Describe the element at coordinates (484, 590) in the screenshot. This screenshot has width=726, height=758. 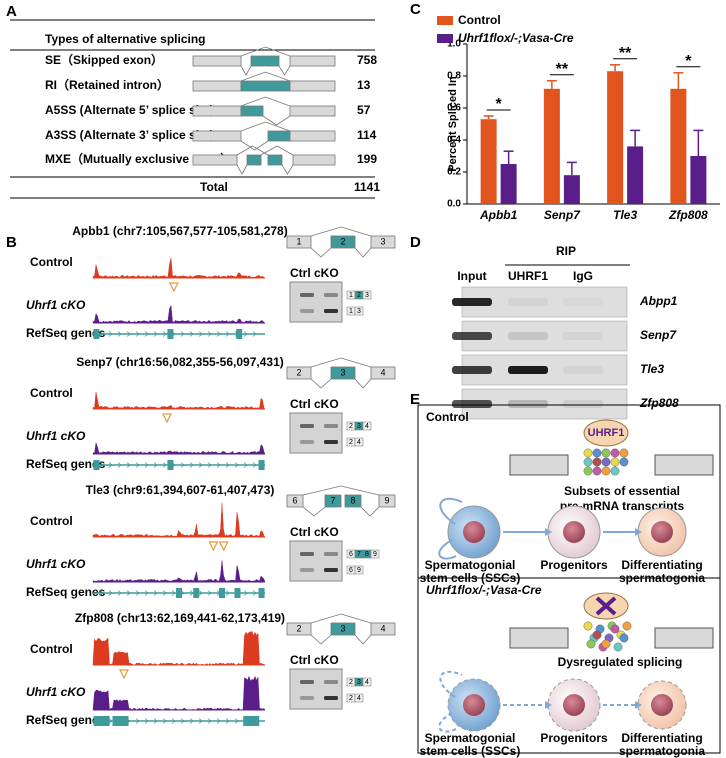
I see `scheme-title: Uhrf1flox/-;Vasa-Cre` at that location.